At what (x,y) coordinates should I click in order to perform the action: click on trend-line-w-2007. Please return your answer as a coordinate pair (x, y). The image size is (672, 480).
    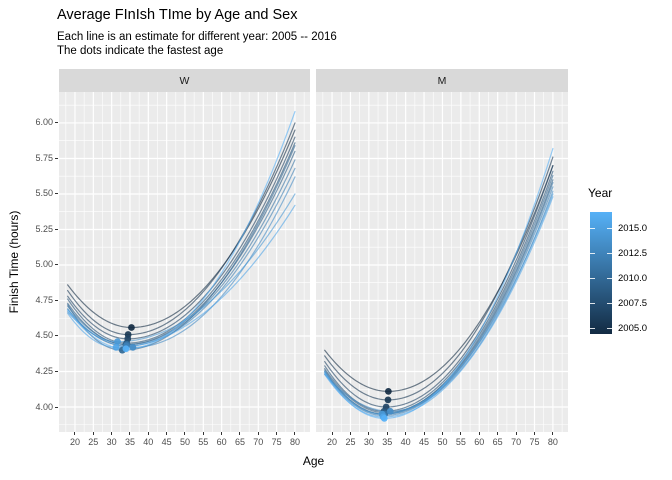
    Looking at the image, I should click on (181, 238).